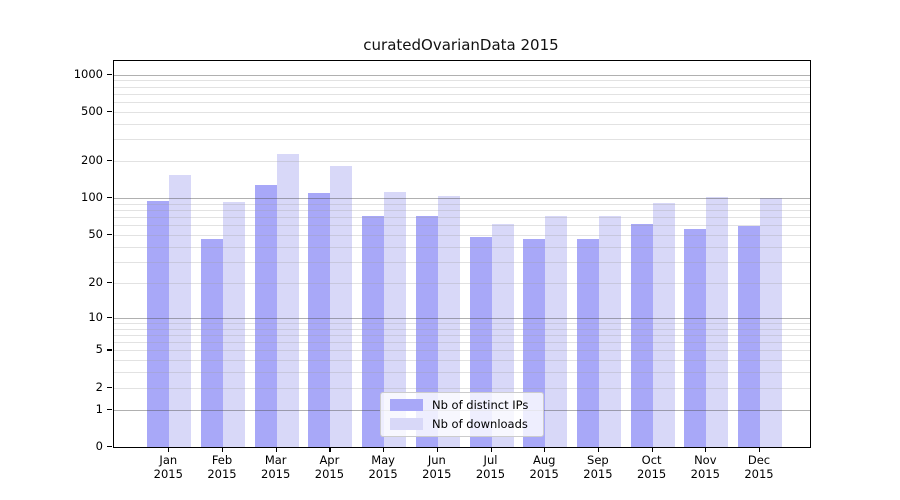 The width and height of the screenshot is (900, 500). I want to click on x-tick-label-jan: Jan 2015, so click(168, 467).